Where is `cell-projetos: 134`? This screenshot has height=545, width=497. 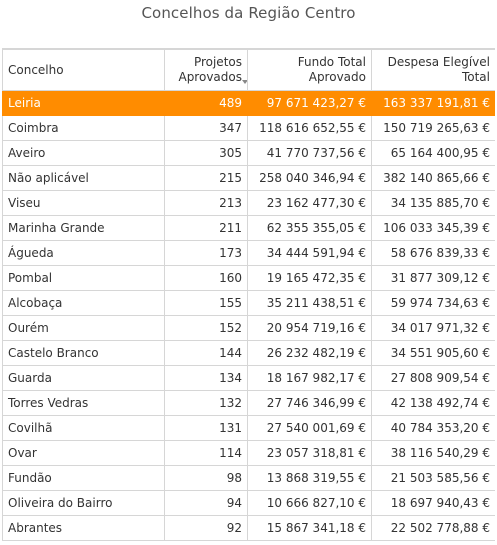 cell-projetos: 134 is located at coordinates (206, 378).